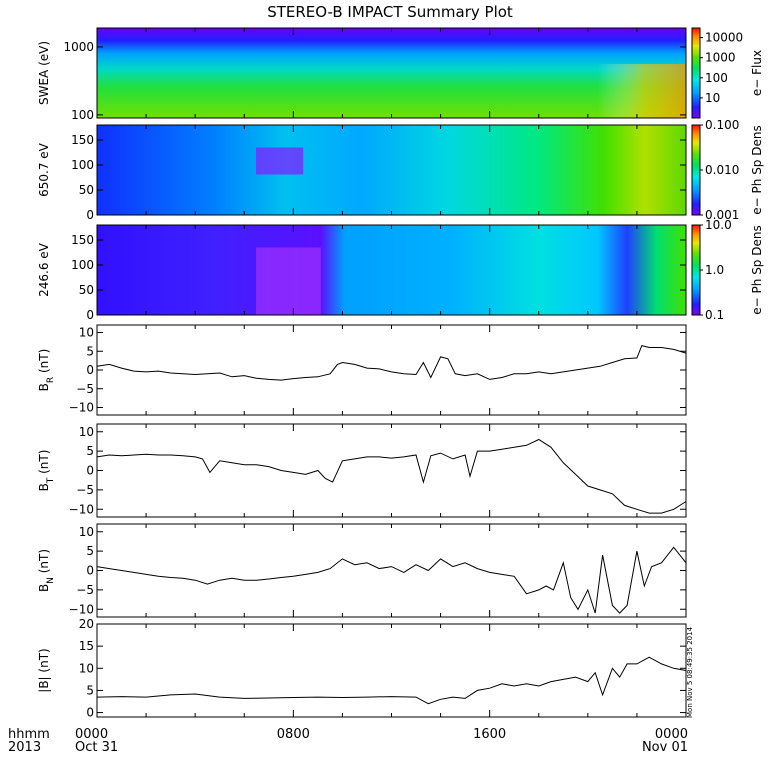 The image size is (780, 784). Describe the element at coordinates (722, 125) in the screenshot. I see `colorbar-tick-label: 0.100` at that location.